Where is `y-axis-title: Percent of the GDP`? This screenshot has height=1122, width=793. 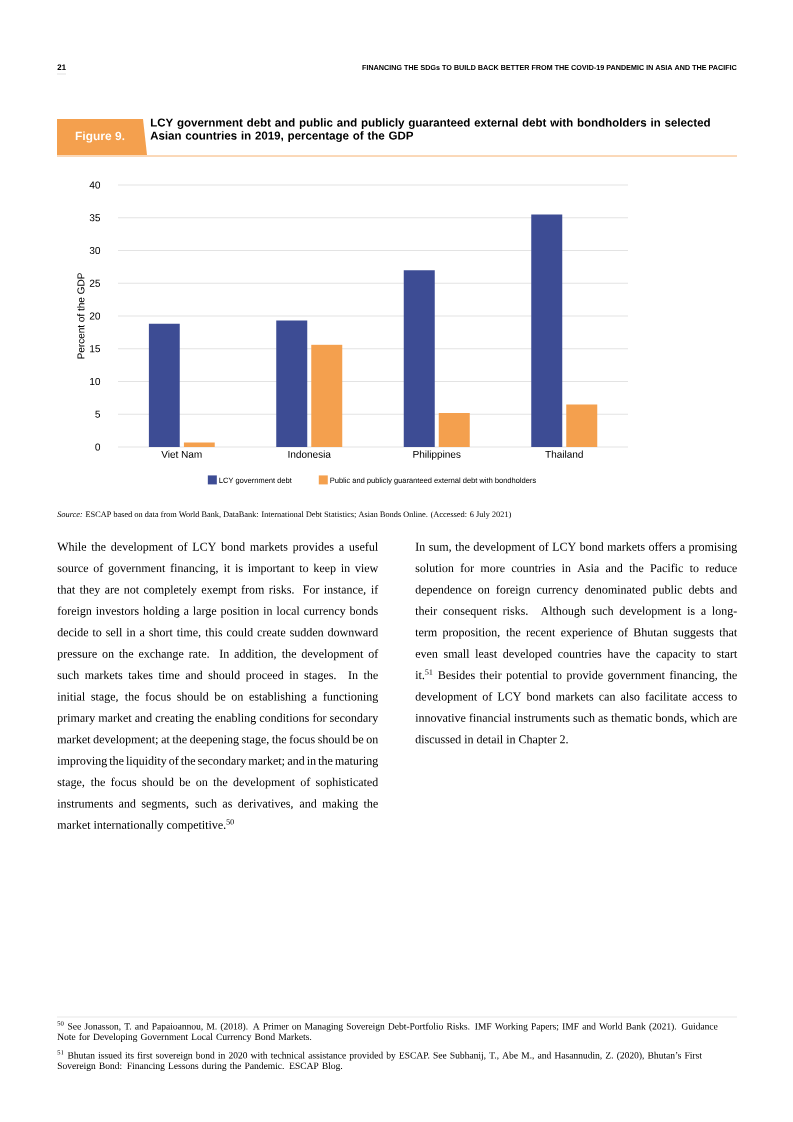 y-axis-title: Percent of the GDP is located at coordinates (81, 316).